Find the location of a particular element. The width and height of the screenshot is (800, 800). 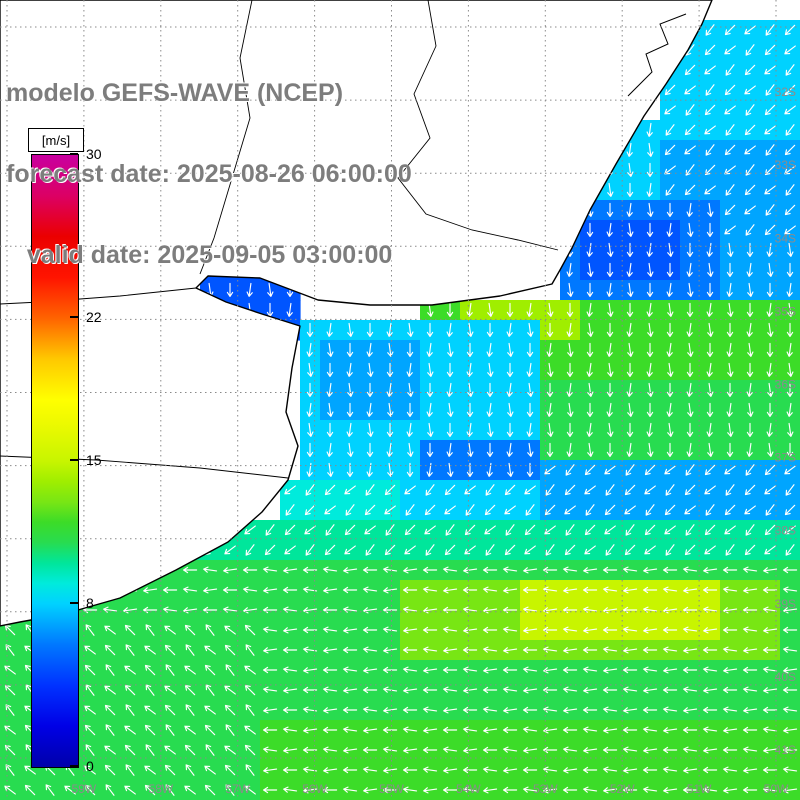

colorbar-tick-label: 8 is located at coordinates (90, 602).